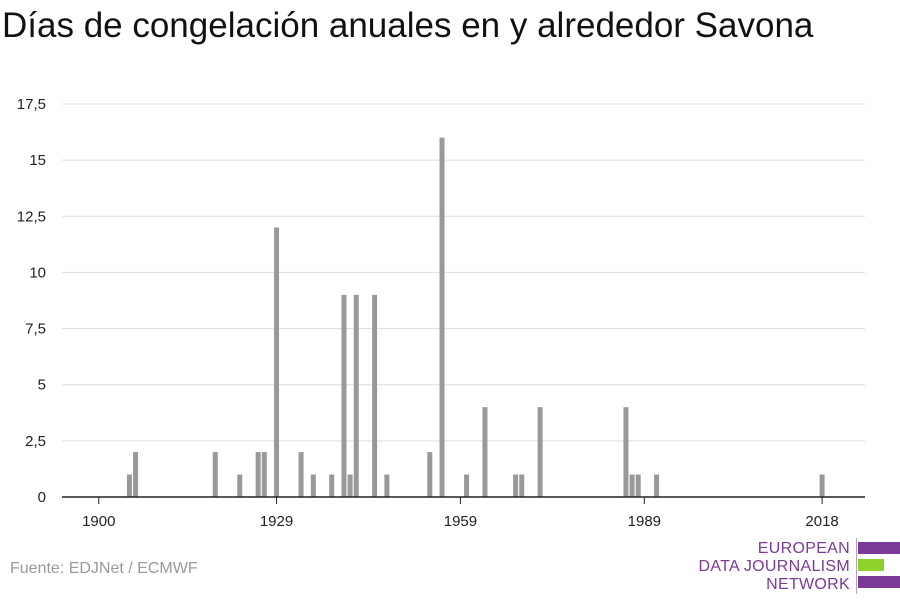 The width and height of the screenshot is (900, 600). I want to click on x-tick-label: 1900, so click(98, 521).